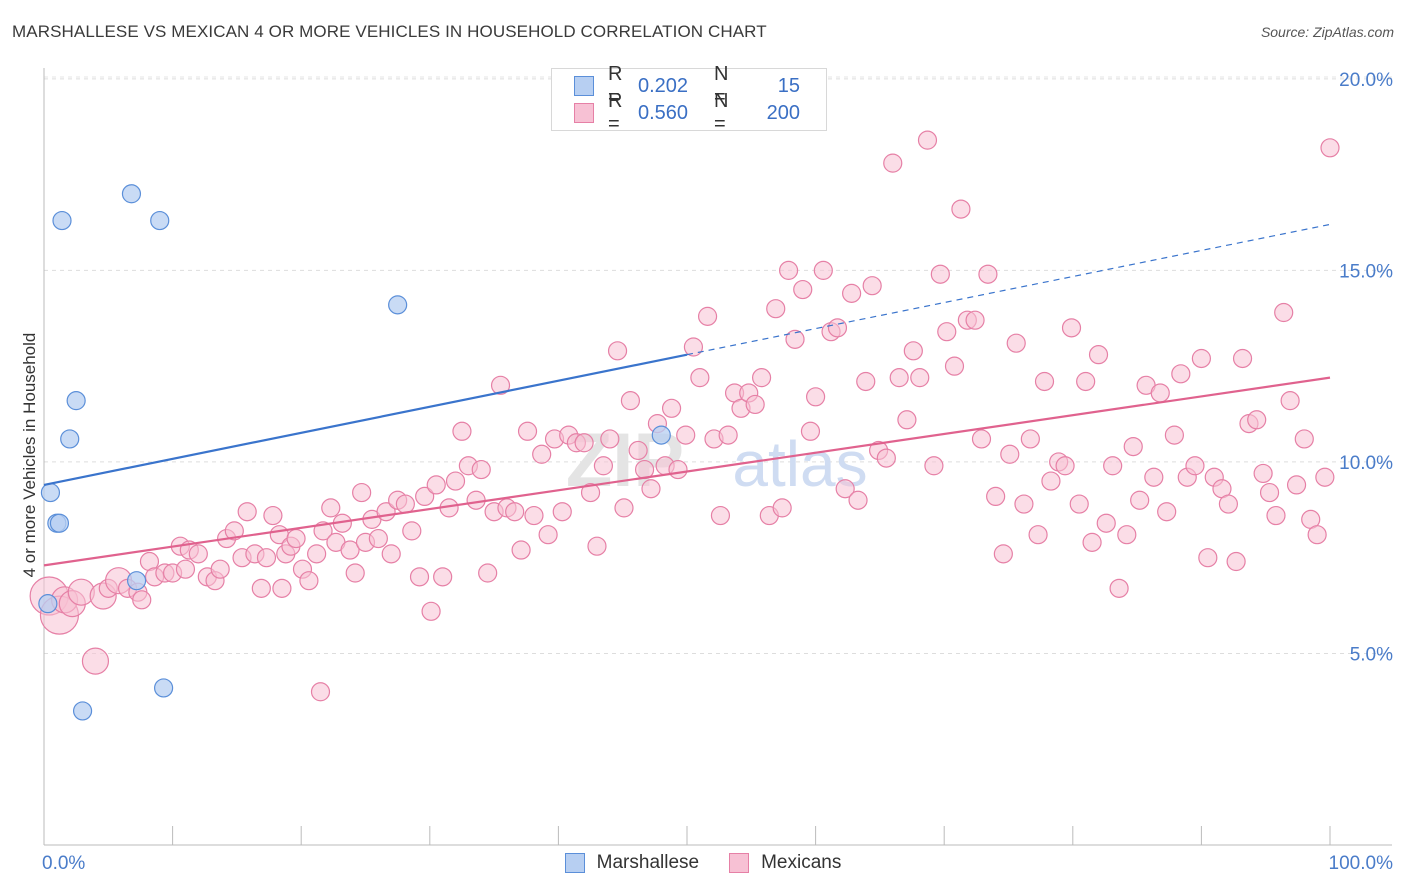 The width and height of the screenshot is (1406, 892). What do you see at coordinates (615, 85) in the screenshot?
I see `r-label: R =` at bounding box center [615, 85].